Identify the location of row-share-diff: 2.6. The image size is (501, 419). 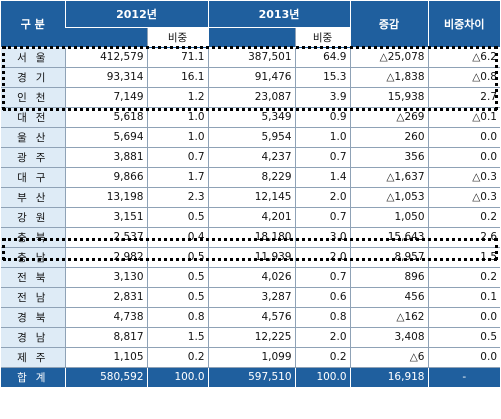
(463, 237).